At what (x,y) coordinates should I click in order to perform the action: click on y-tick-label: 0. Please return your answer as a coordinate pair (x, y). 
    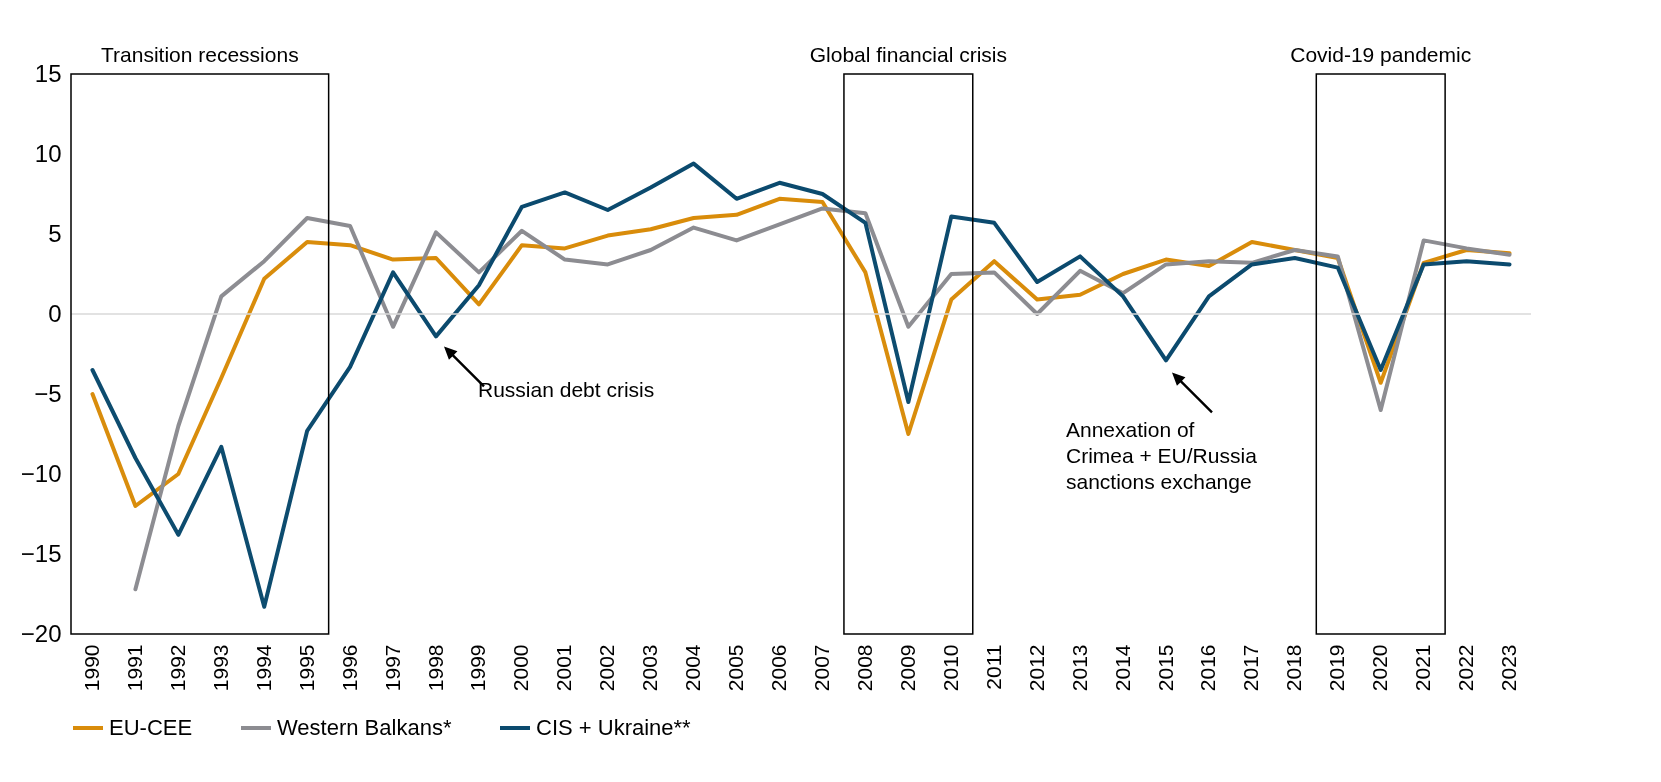
    Looking at the image, I should click on (55, 313).